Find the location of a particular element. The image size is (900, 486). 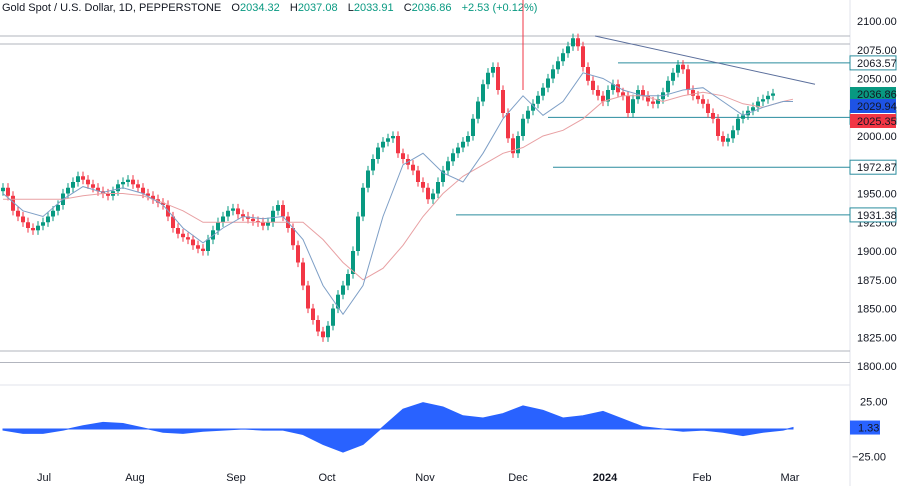

current-price-tag-label: 2036.86 is located at coordinates (877, 95).